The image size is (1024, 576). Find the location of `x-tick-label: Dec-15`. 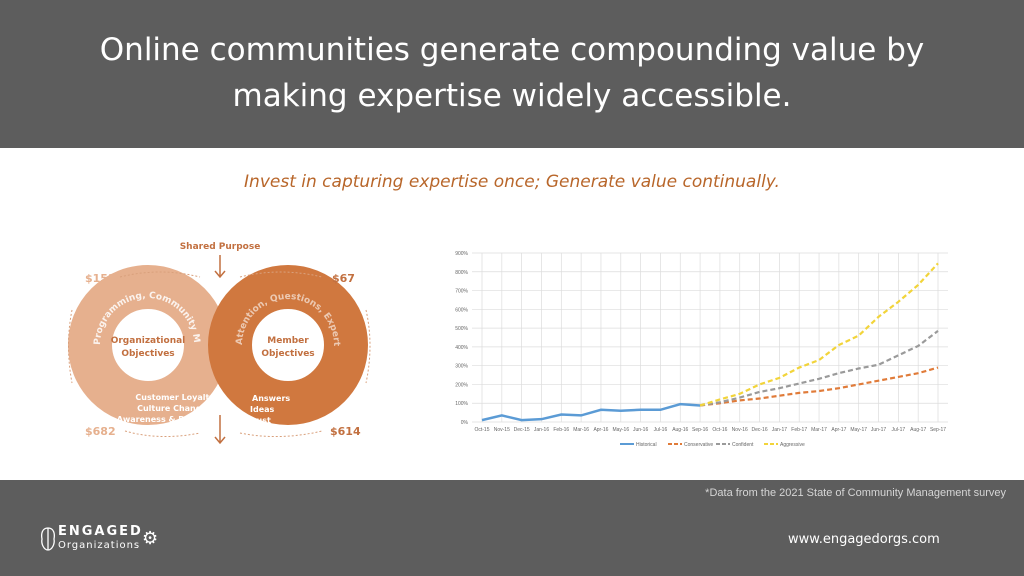

x-tick-label: Dec-15 is located at coordinates (522, 430).